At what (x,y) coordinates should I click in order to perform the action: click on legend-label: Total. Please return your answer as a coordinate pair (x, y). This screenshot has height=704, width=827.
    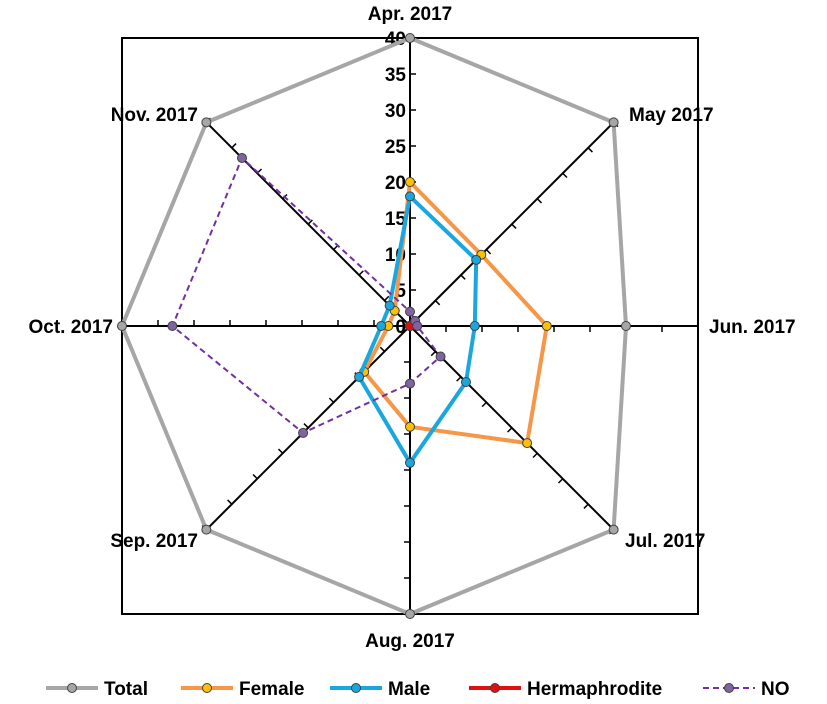
    Looking at the image, I should click on (126, 689).